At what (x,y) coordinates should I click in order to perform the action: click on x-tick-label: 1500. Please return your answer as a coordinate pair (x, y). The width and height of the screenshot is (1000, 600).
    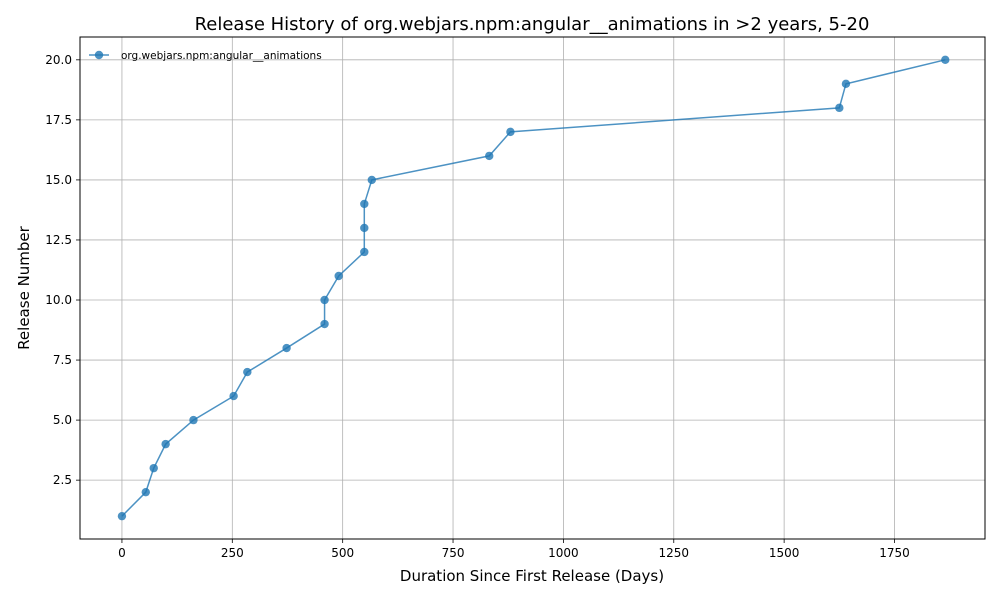
    Looking at the image, I should click on (784, 553).